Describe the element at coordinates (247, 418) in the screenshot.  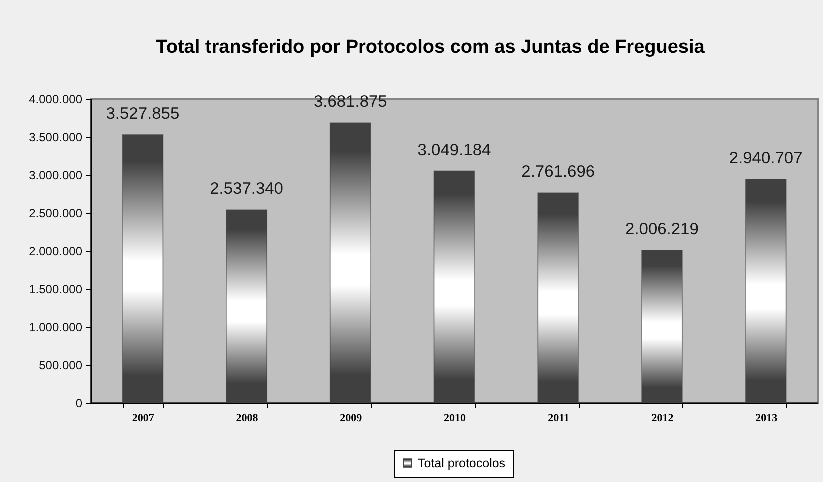
I see `x-tick-label: 2008` at that location.